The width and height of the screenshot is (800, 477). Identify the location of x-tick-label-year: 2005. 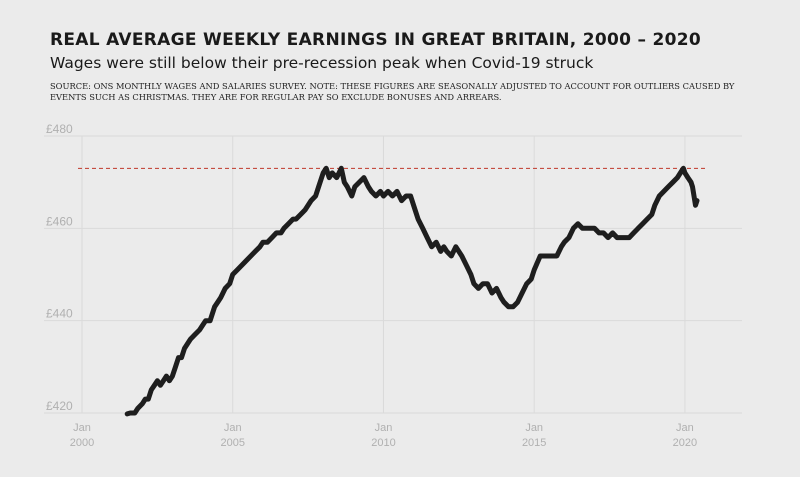
(232, 443).